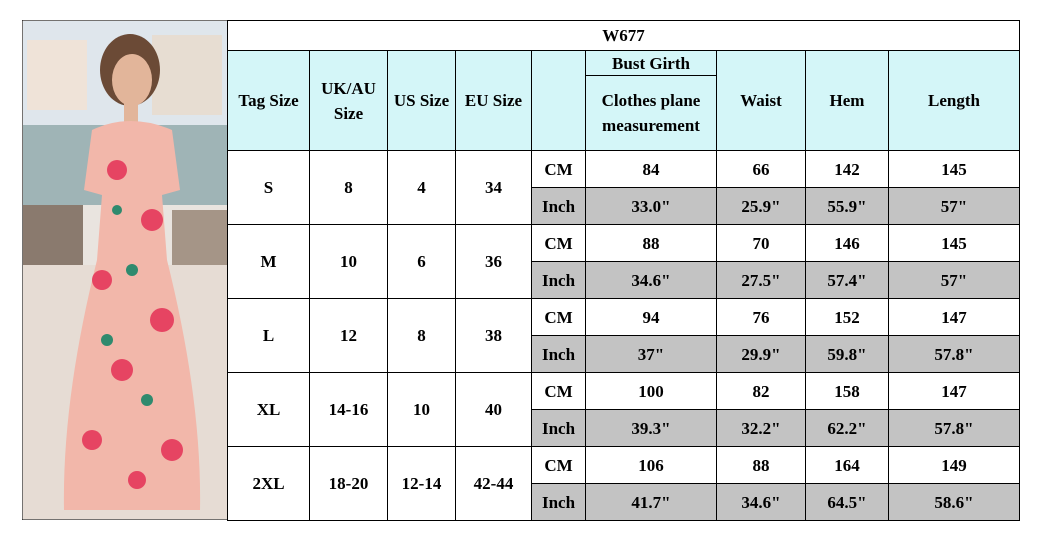 This screenshot has width=1042, height=540. Describe the element at coordinates (558, 100) in the screenshot. I see `header-blank` at that location.